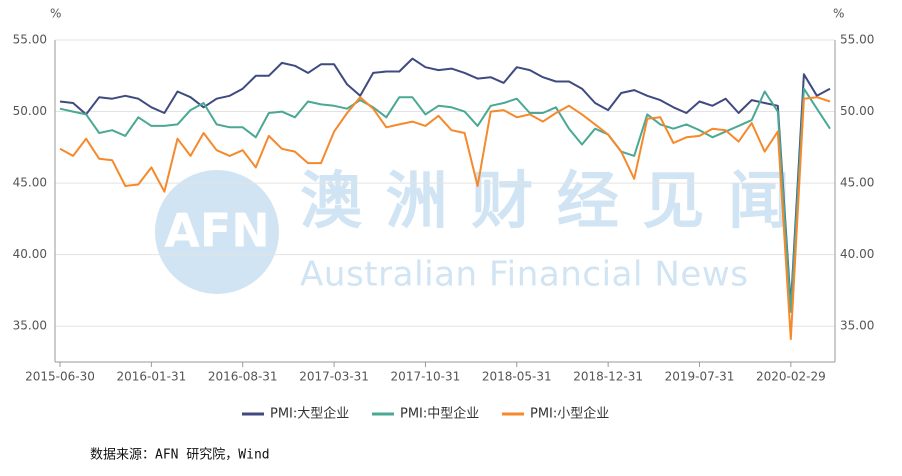 The image size is (902, 476). What do you see at coordinates (60, 377) in the screenshot?
I see `x-tick-label: 2015-06-30` at bounding box center [60, 377].